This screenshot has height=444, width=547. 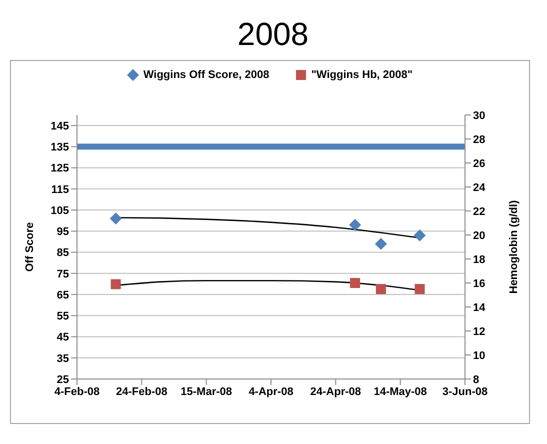 What do you see at coordinates (362, 75) in the screenshot?
I see `legend-label: "Wiggins Hb, 2008"` at bounding box center [362, 75].